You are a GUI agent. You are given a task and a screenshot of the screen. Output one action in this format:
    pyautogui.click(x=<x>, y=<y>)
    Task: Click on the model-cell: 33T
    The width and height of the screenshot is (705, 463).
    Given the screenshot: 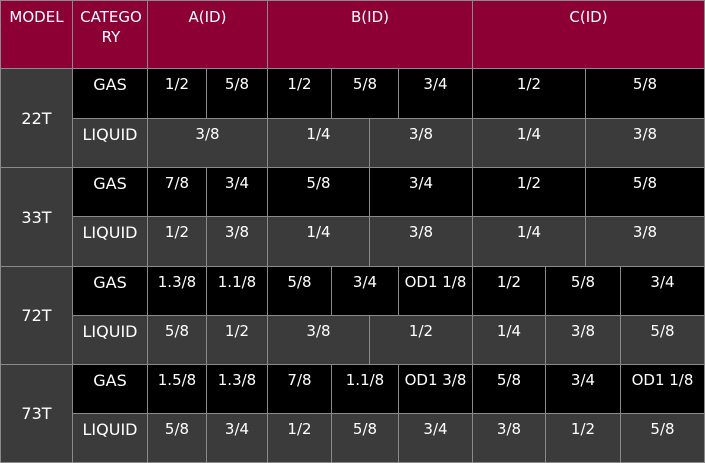 What is the action you would take?
    pyautogui.click(x=36, y=217)
    